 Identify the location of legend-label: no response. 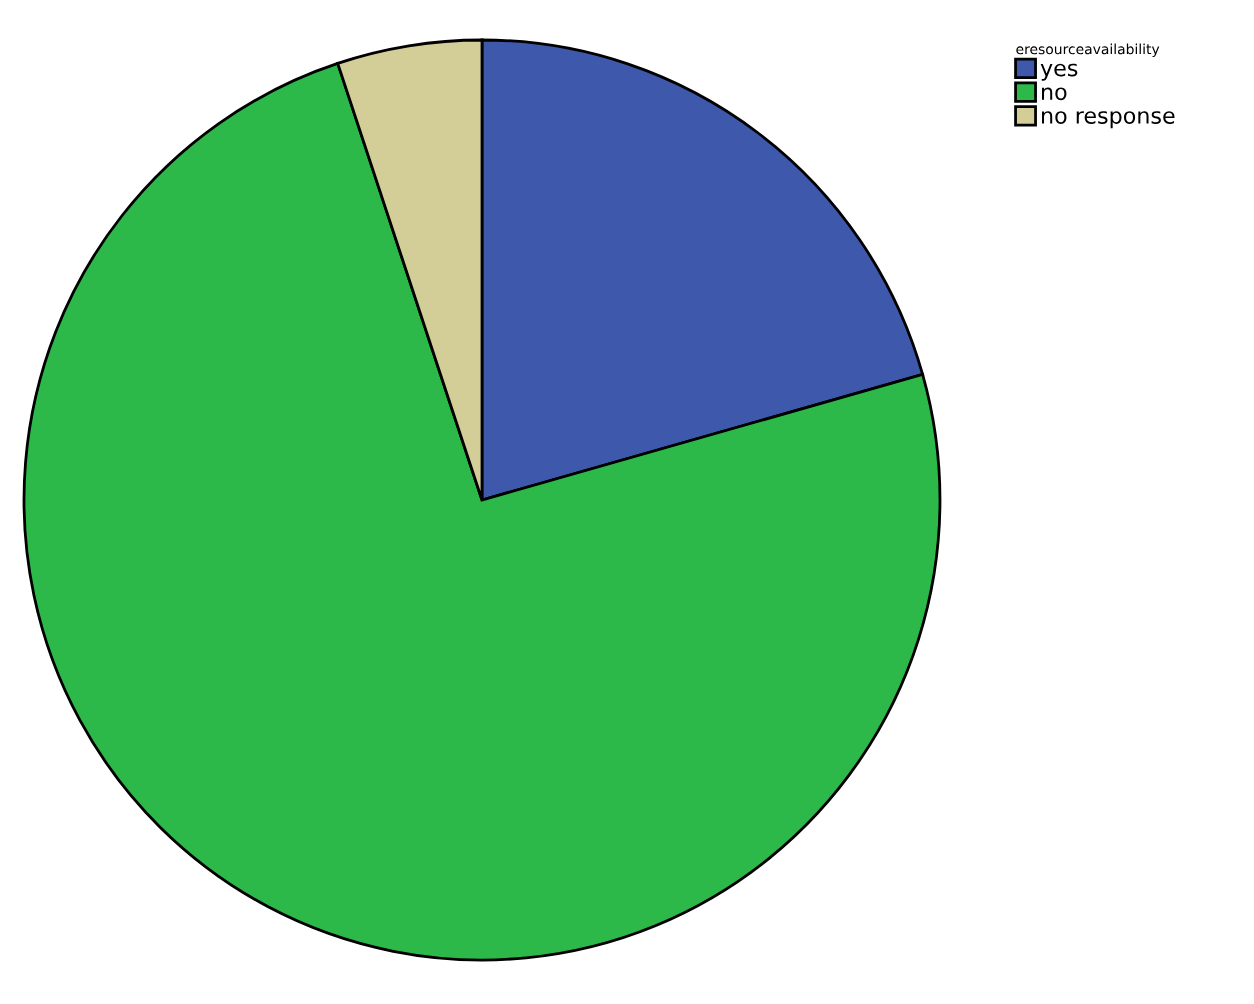
(1108, 120).